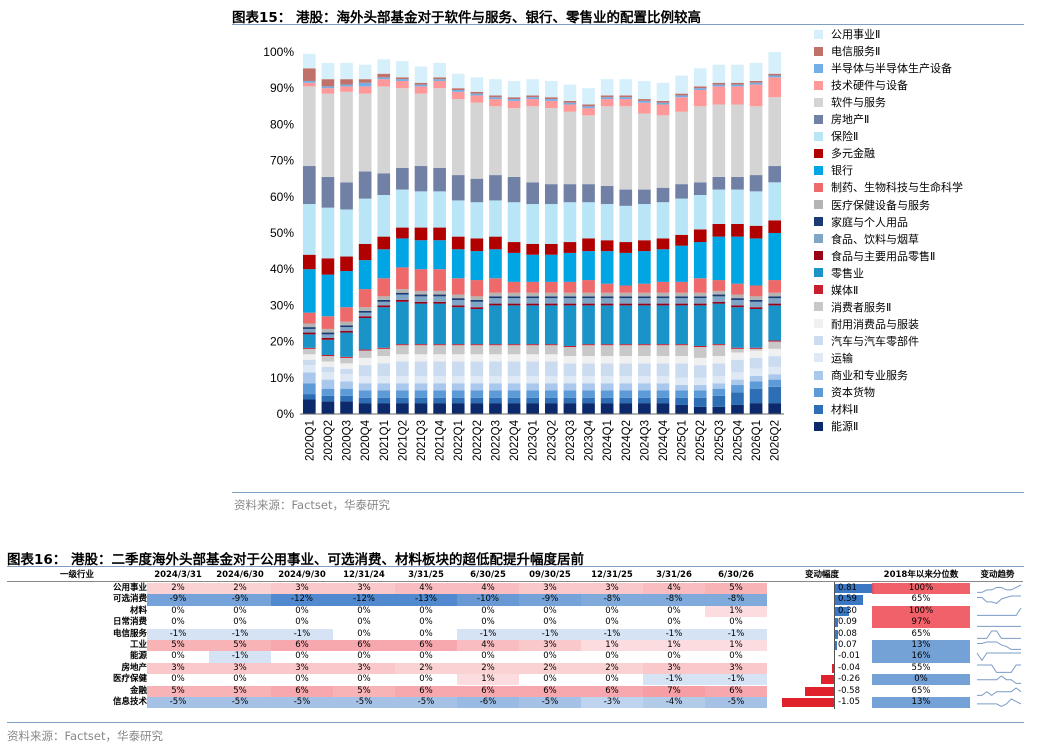 Image resolution: width=1045 pixels, height=748 pixels. Describe the element at coordinates (847, 633) in the screenshot. I see `change-value: 0.08` at that location.